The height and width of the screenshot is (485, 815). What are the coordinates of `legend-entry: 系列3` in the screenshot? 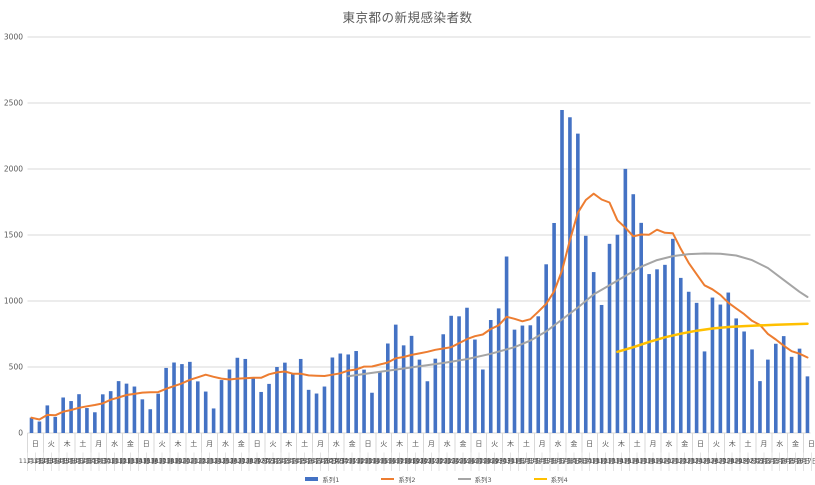 It's located at (474, 479).